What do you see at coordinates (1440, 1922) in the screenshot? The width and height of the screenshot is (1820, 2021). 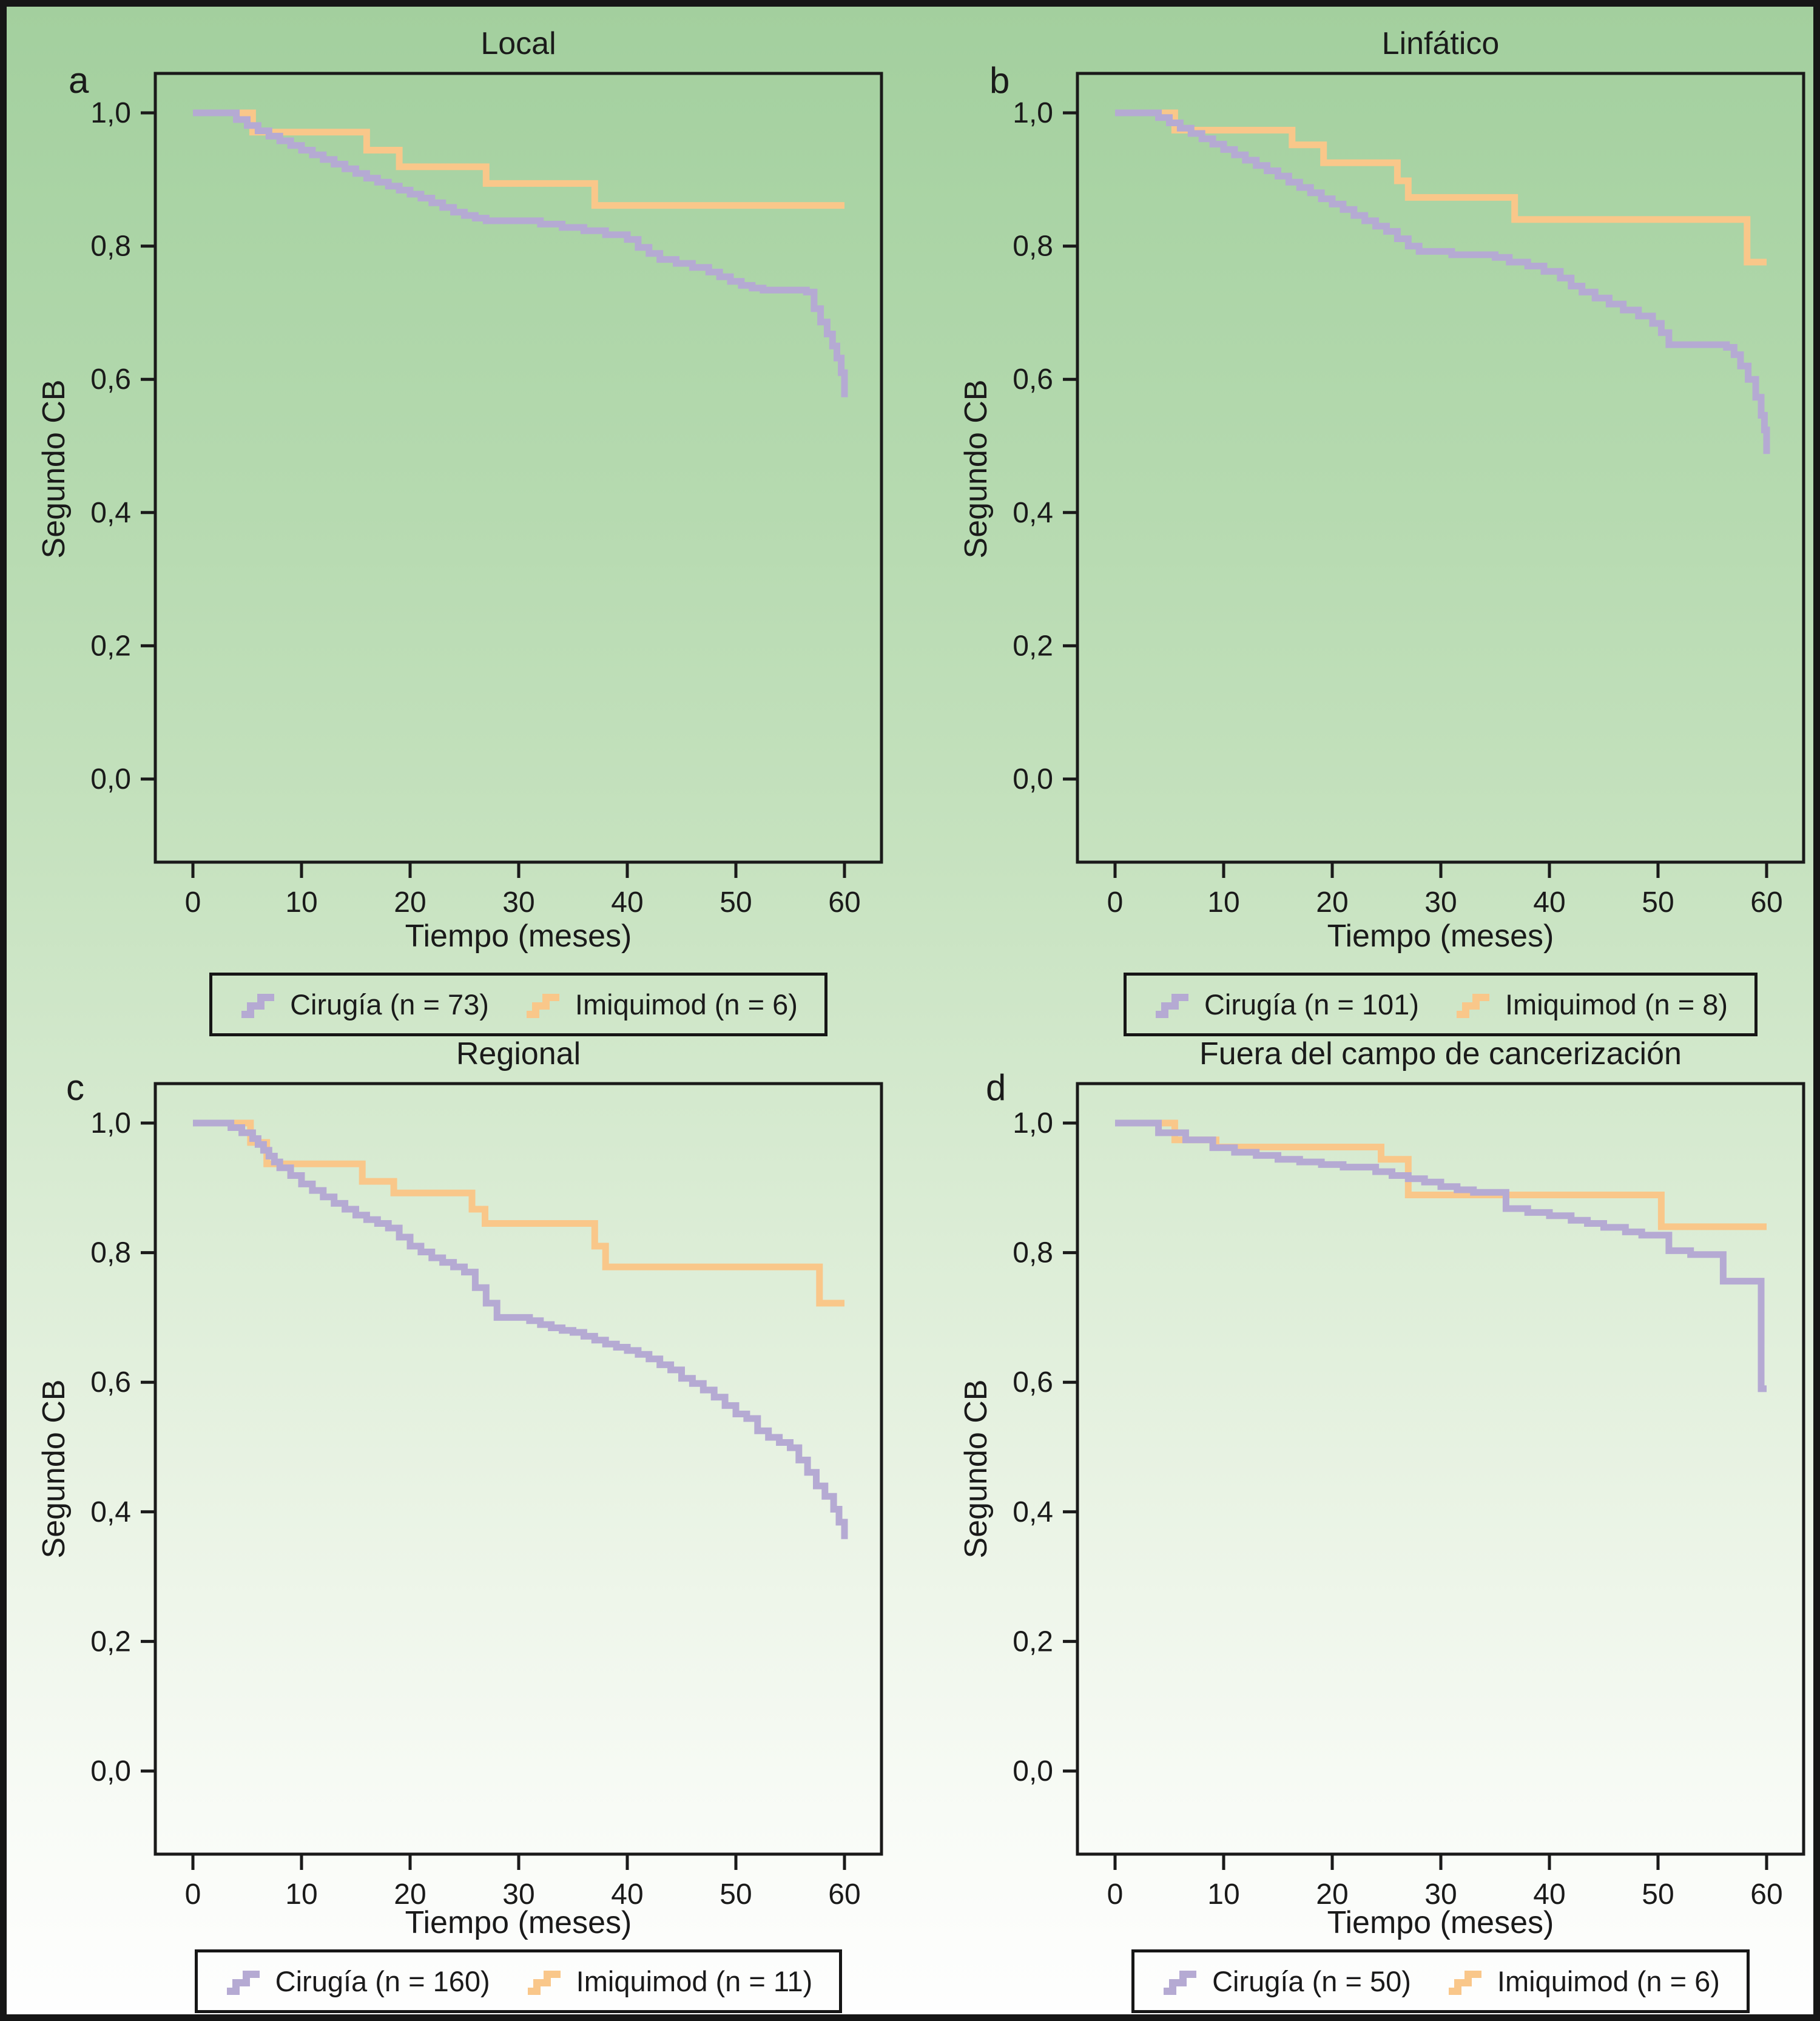 I see `panel-d-xaxis-label: Tiempo (meses)` at bounding box center [1440, 1922].